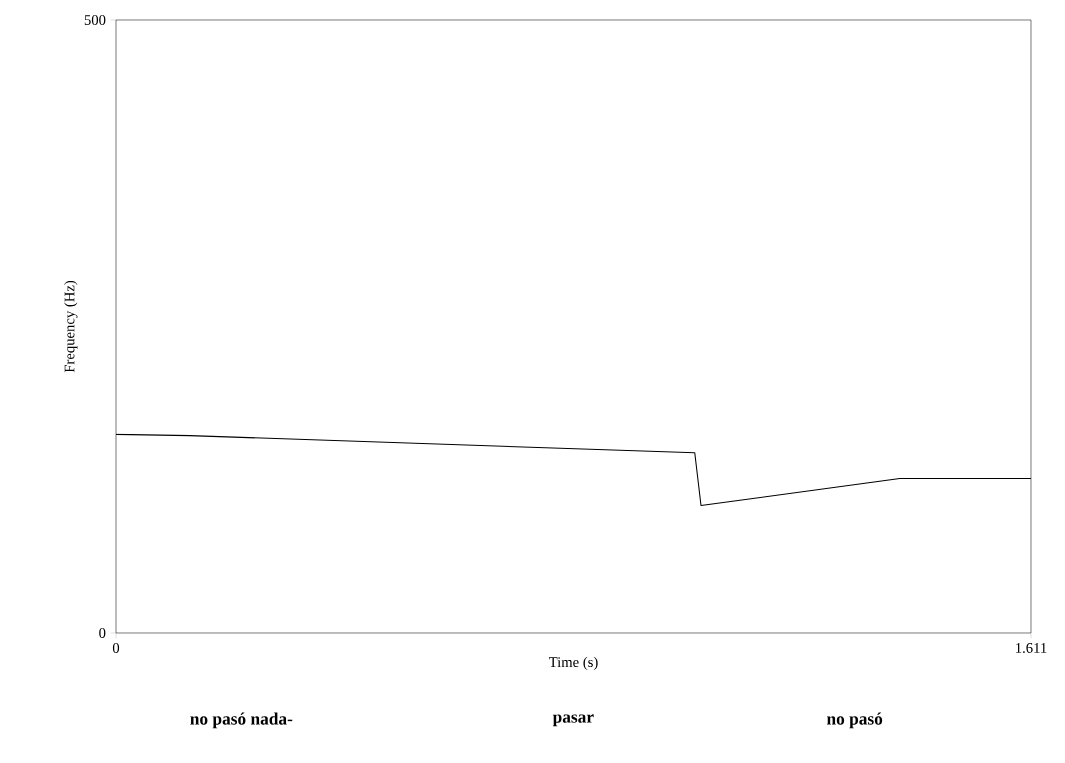 This screenshot has width=1065, height=763. What do you see at coordinates (573, 720) in the screenshot?
I see `text: pasar` at bounding box center [573, 720].